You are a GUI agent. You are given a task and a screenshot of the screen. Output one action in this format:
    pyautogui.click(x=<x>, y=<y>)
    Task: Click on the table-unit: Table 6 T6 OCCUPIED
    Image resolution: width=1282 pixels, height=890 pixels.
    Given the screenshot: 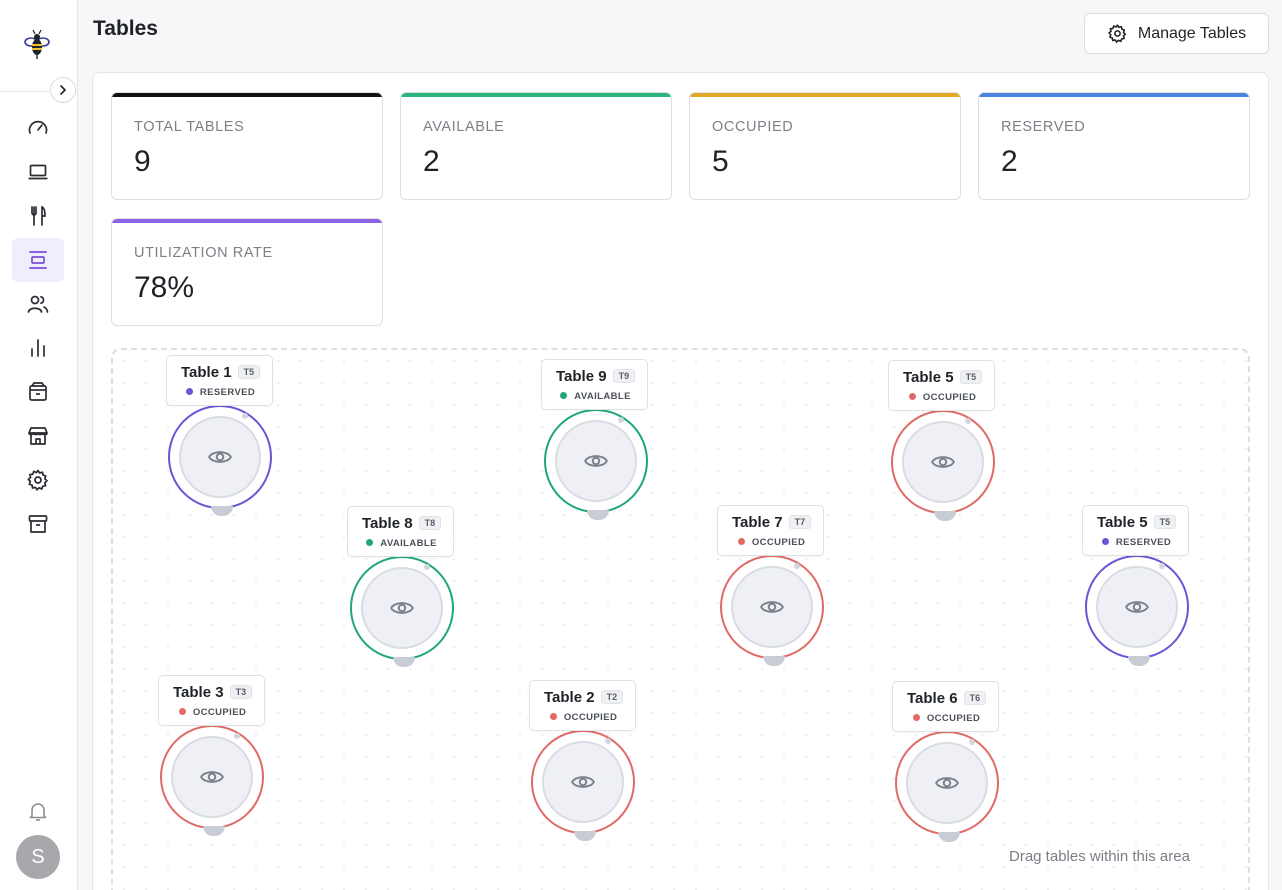 What is the action you would take?
    pyautogui.click(x=946, y=761)
    